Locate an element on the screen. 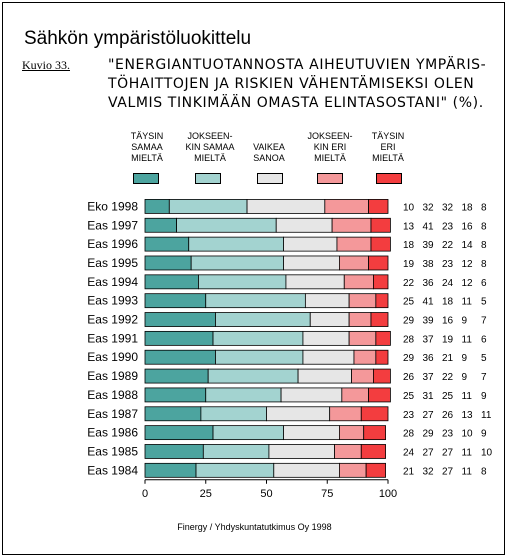 The image size is (509, 559). category-label: Eas 1991 is located at coordinates (112, 338).